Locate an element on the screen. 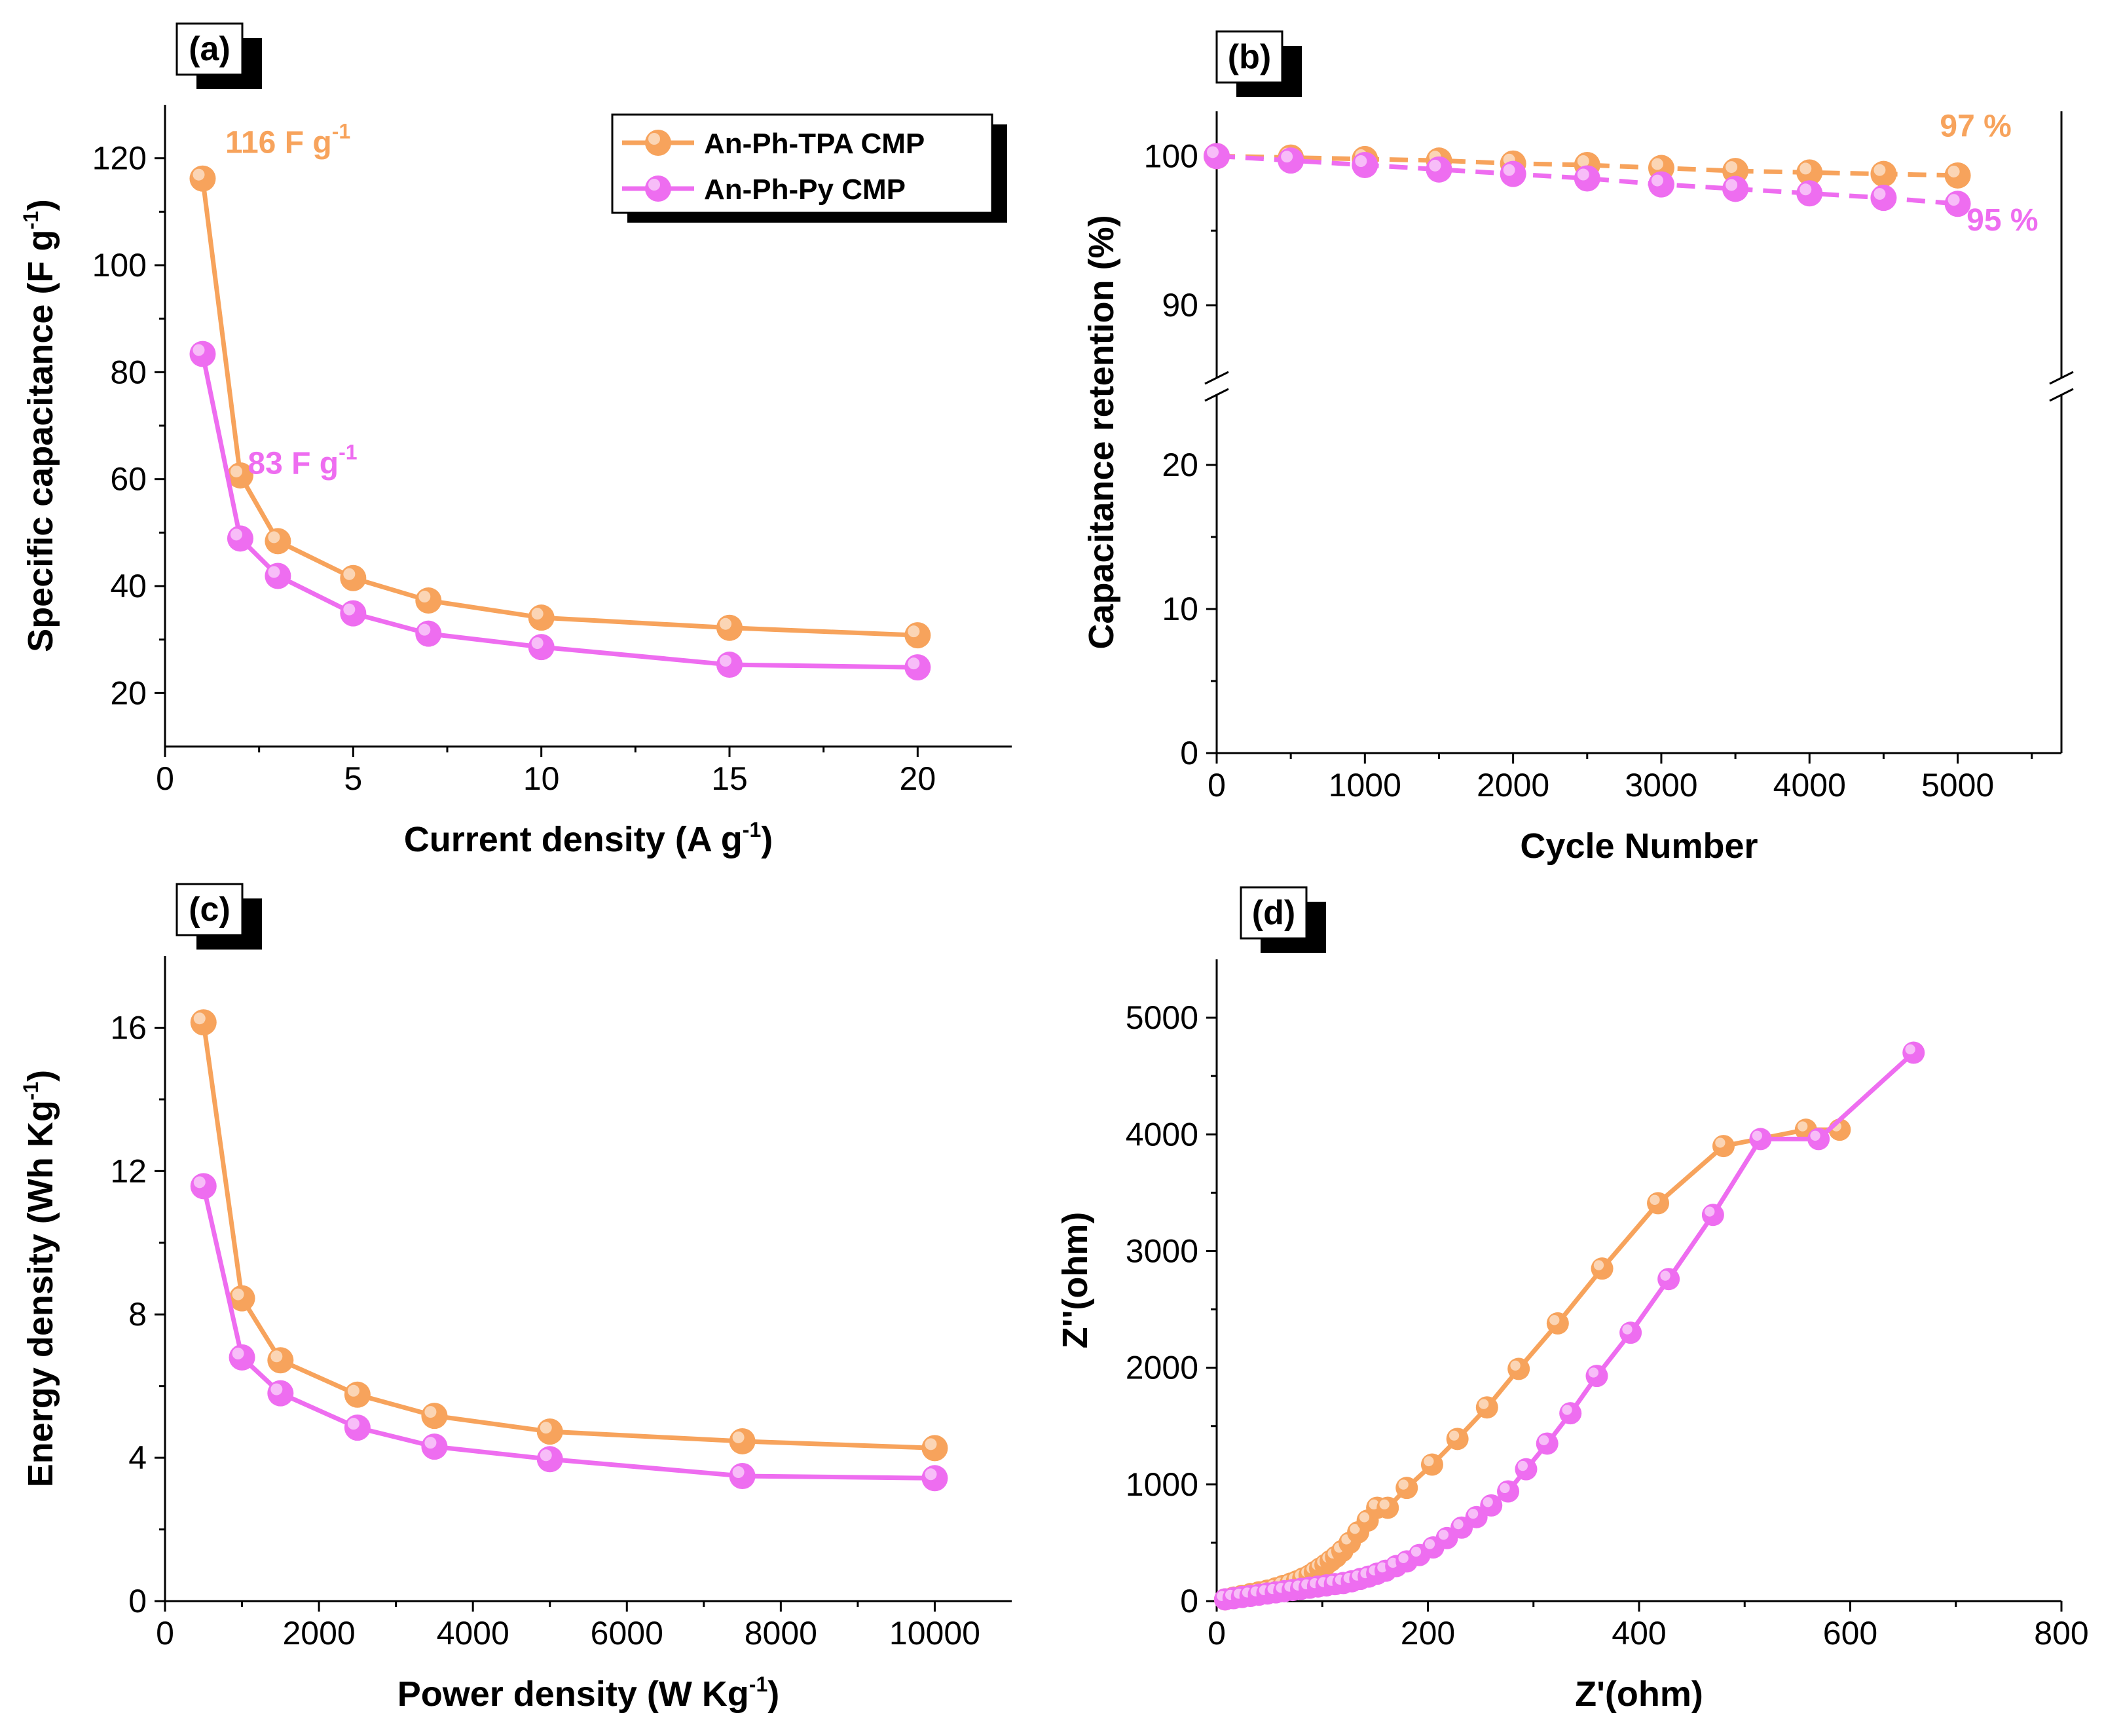 The image size is (2104, 1736). x-tick-label: 800 is located at coordinates (2061, 1633).